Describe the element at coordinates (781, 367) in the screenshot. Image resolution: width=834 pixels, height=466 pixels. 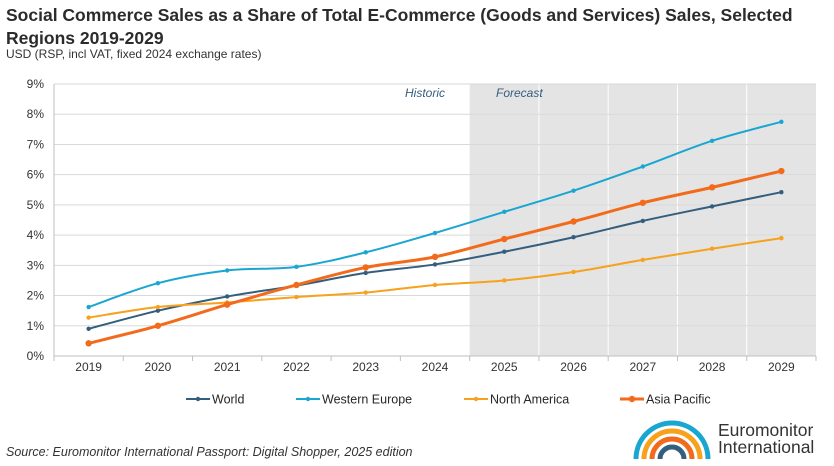
I see `x-tick-label: 2029` at that location.